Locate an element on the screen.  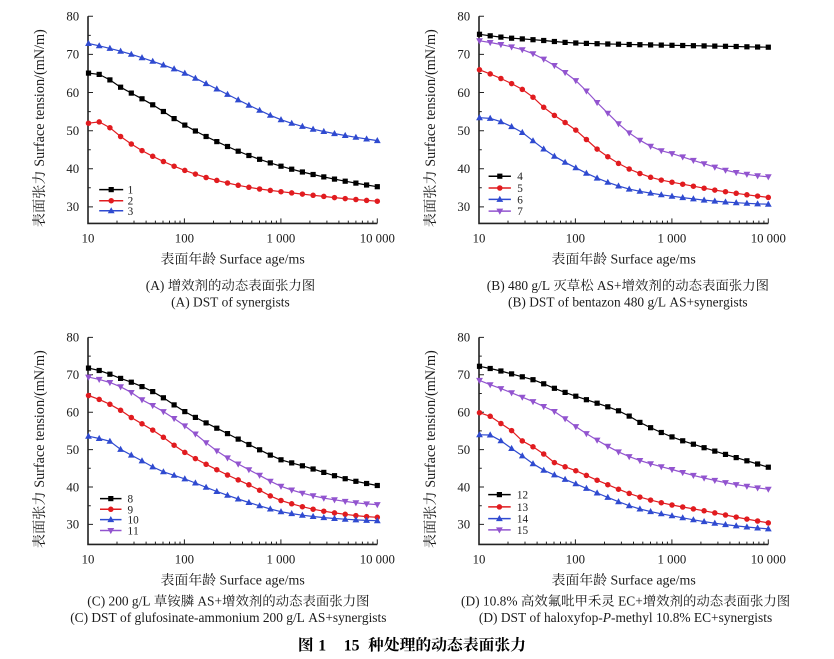
svg-text: (D) DST of haloxyfop- is located at coordinates (541, 617).